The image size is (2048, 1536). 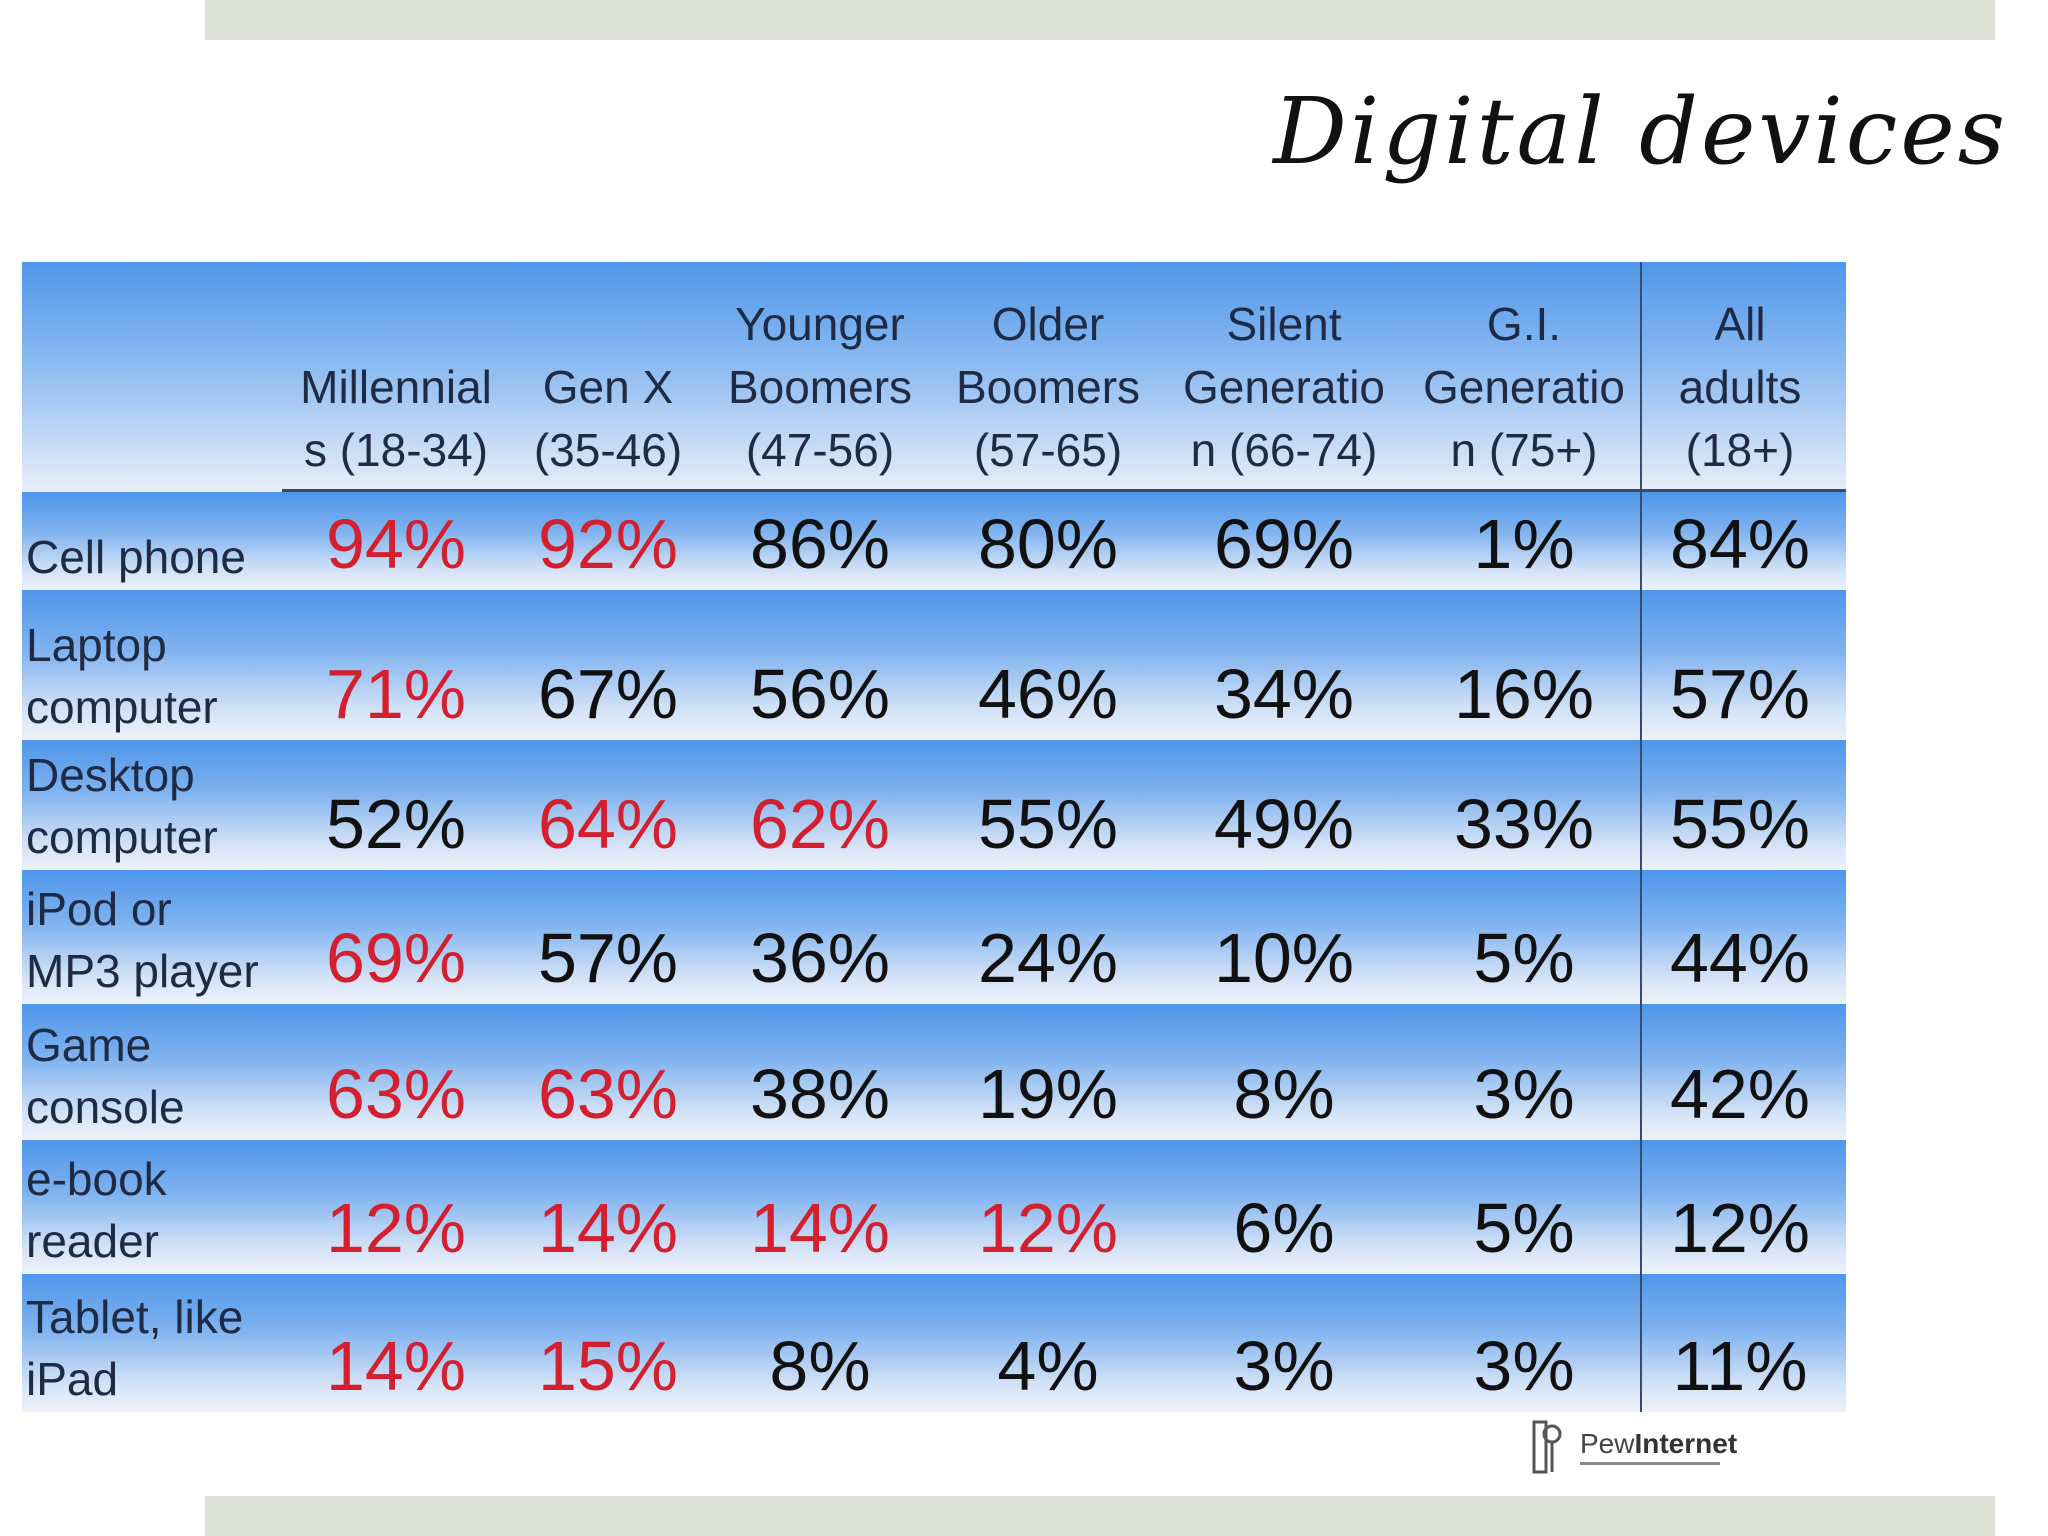 What do you see at coordinates (1740, 958) in the screenshot?
I see `table-cell: 44%` at bounding box center [1740, 958].